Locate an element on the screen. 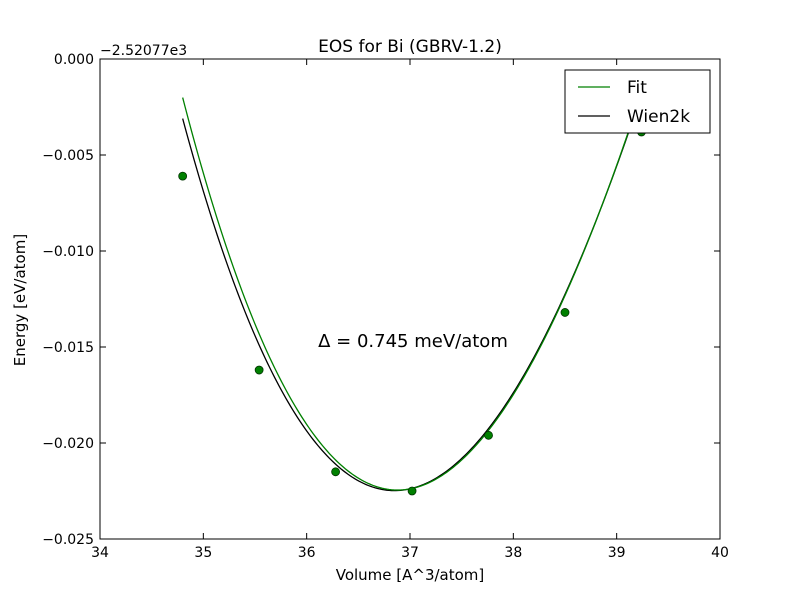 Image resolution: width=800 pixels, height=604 pixels. legend-box is located at coordinates (637, 101).